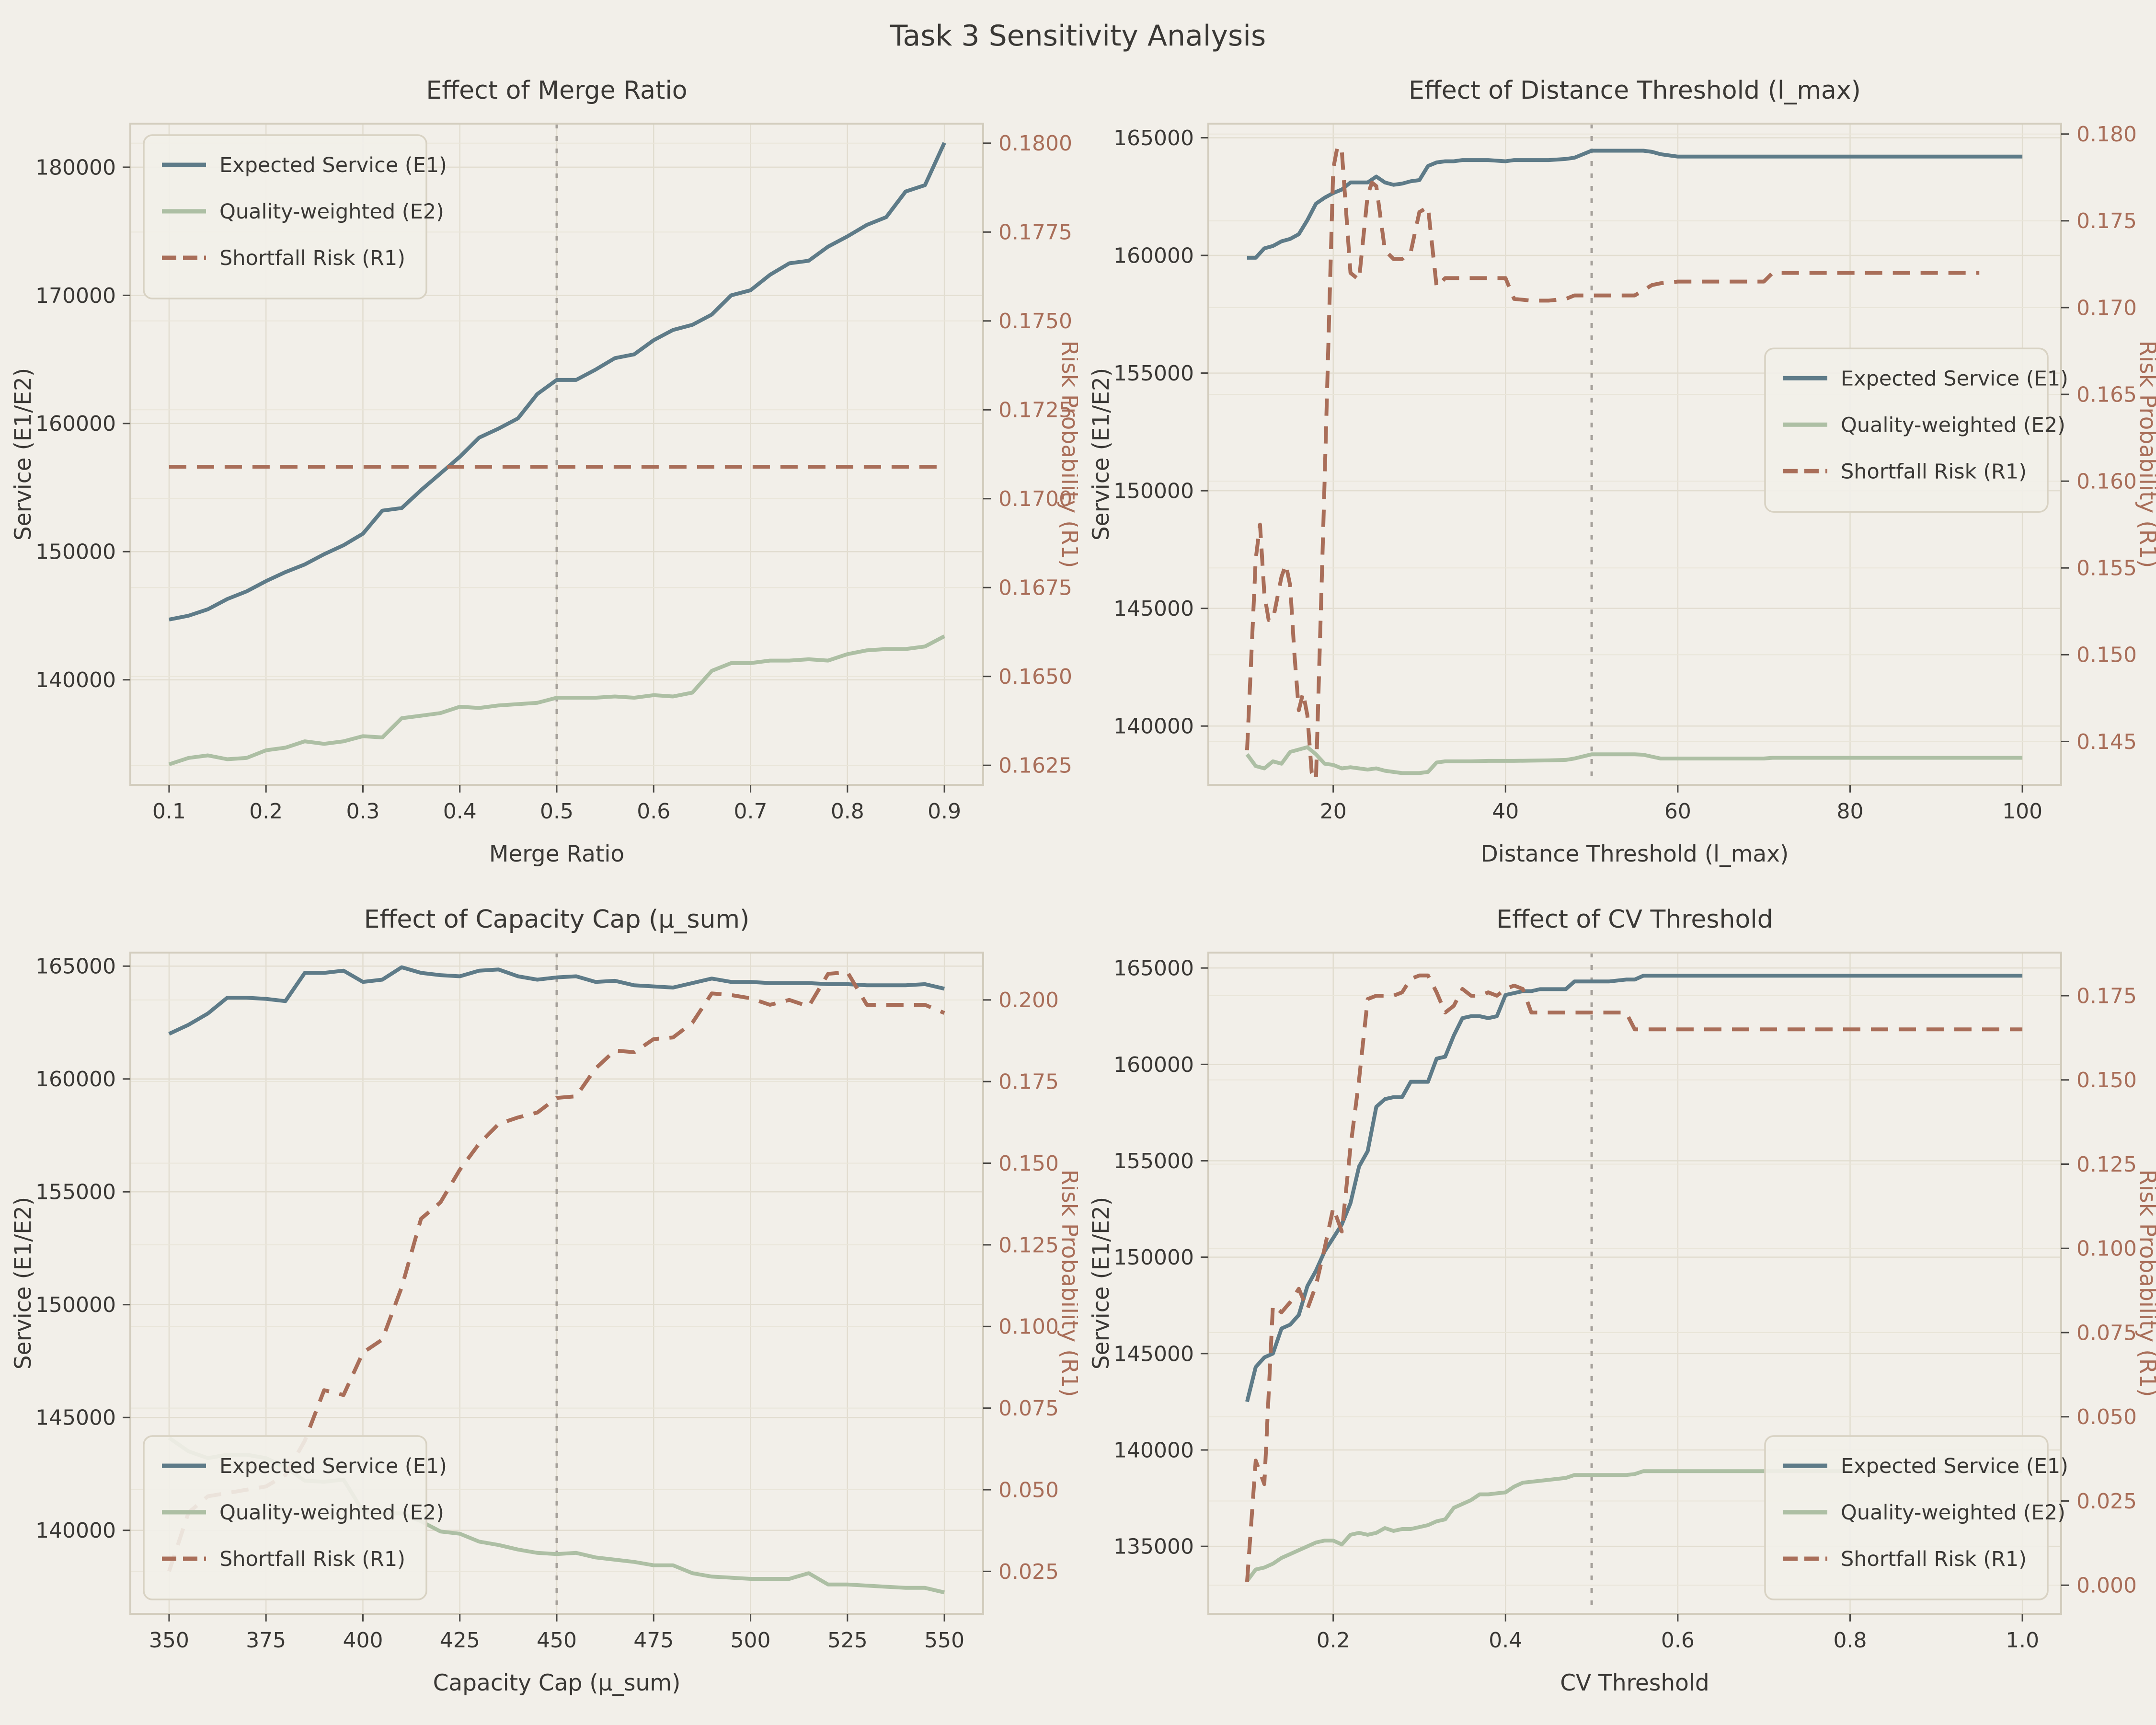 The height and width of the screenshot is (1725, 2156). What do you see at coordinates (1153, 1547) in the screenshot?
I see `y-left-tick-label: 135000` at bounding box center [1153, 1547].